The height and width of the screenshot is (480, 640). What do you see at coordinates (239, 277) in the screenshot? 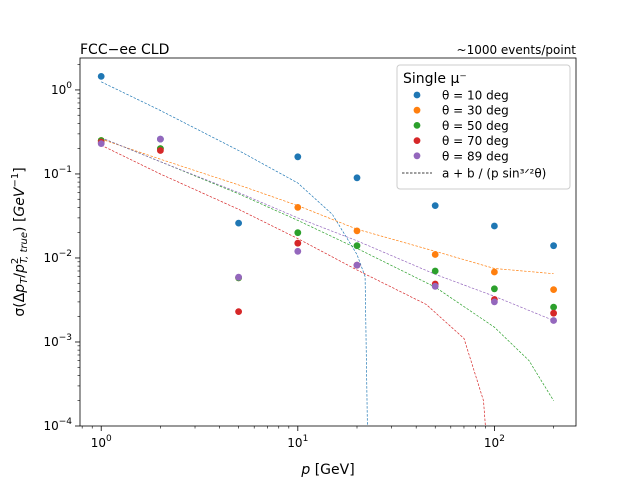
I see `data-point-s4-p2` at bounding box center [239, 277].